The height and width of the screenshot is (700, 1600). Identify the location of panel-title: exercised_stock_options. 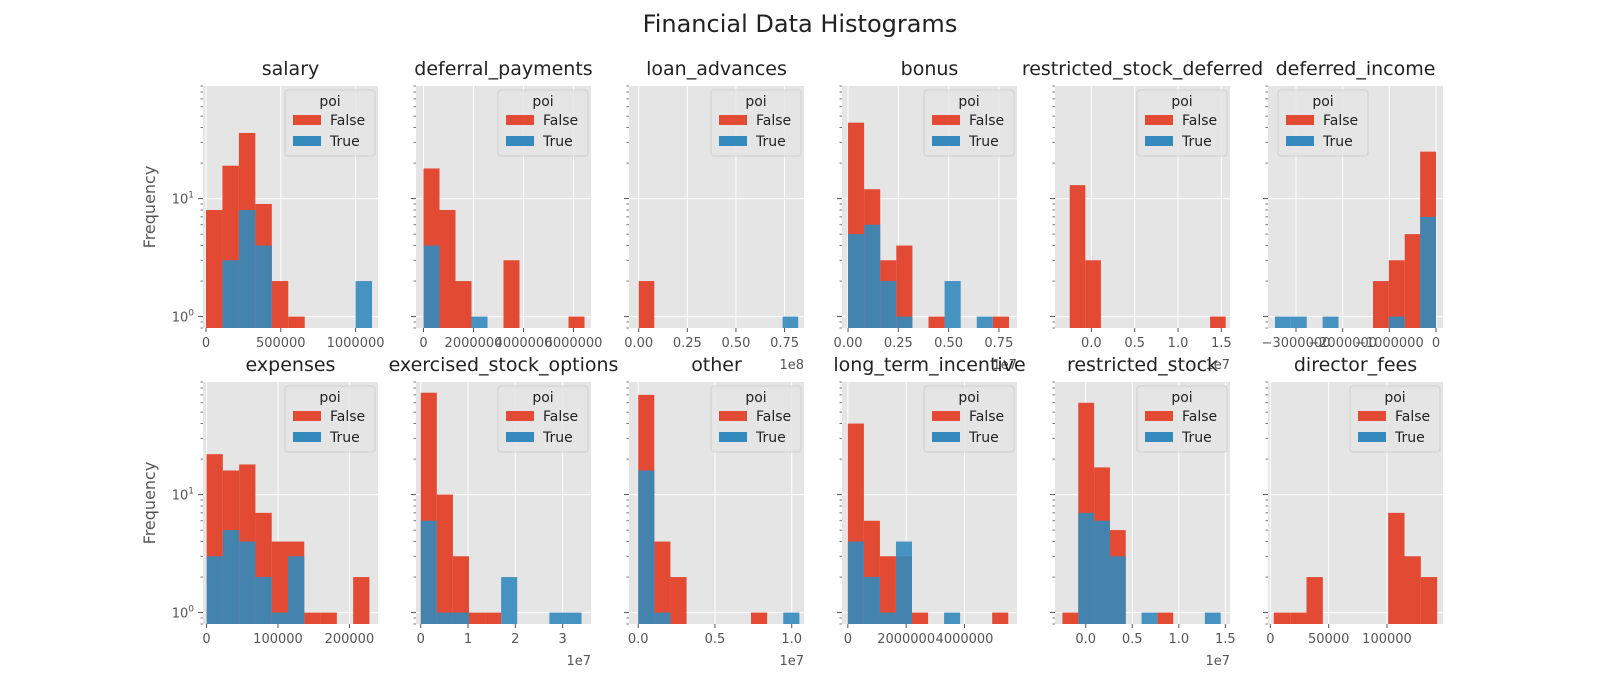
(504, 365).